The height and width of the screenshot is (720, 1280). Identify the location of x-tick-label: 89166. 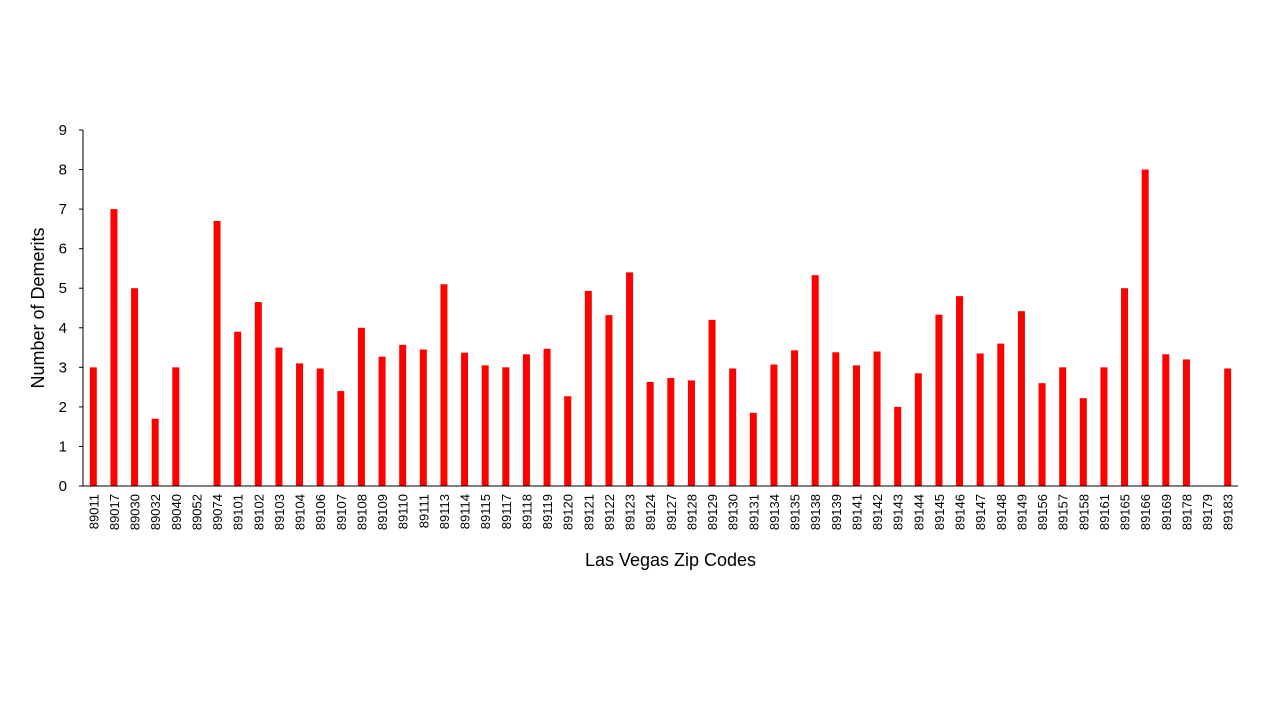
(1145, 512).